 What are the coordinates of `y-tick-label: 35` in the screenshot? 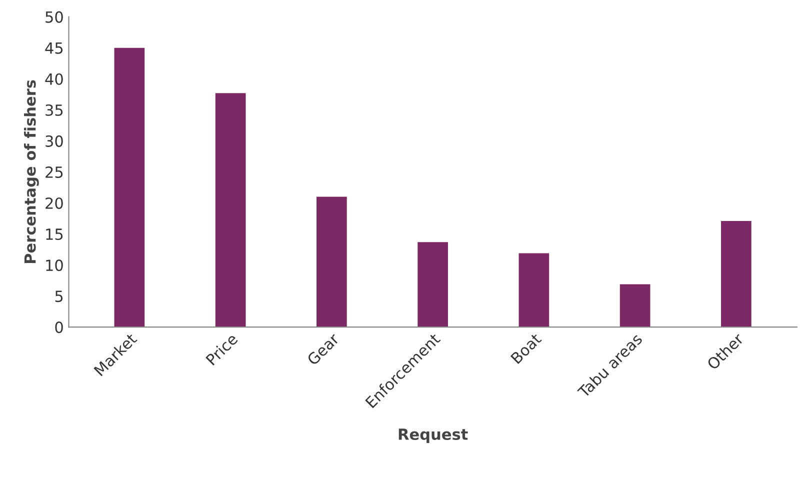 It's located at (54, 110).